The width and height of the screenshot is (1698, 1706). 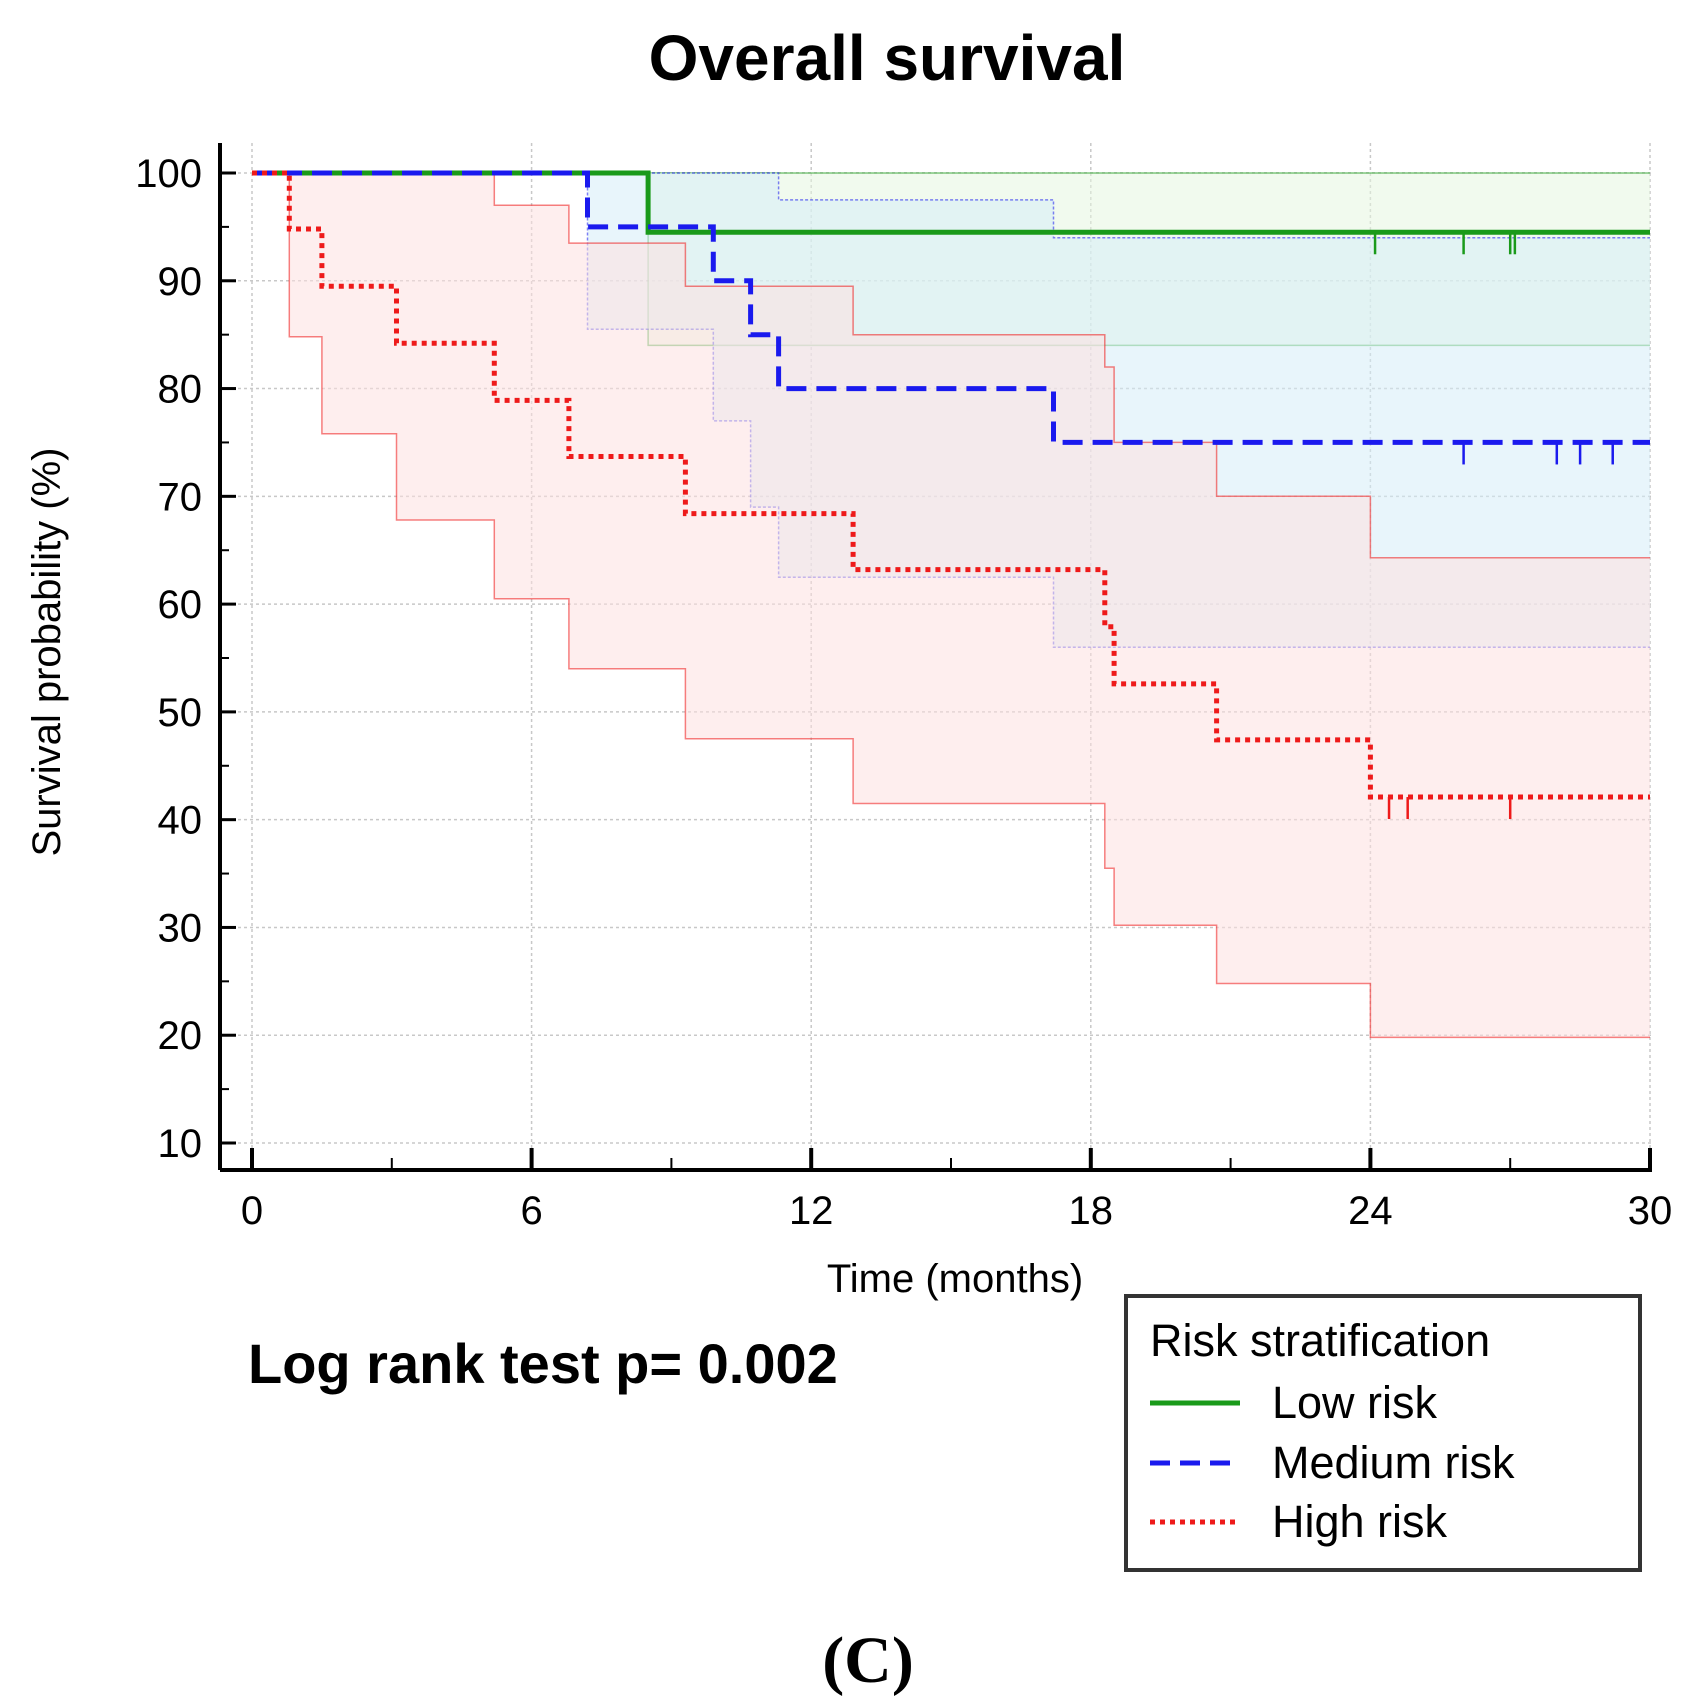 I want to click on confidence-upper-medium-risk, so click(x=951, y=205).